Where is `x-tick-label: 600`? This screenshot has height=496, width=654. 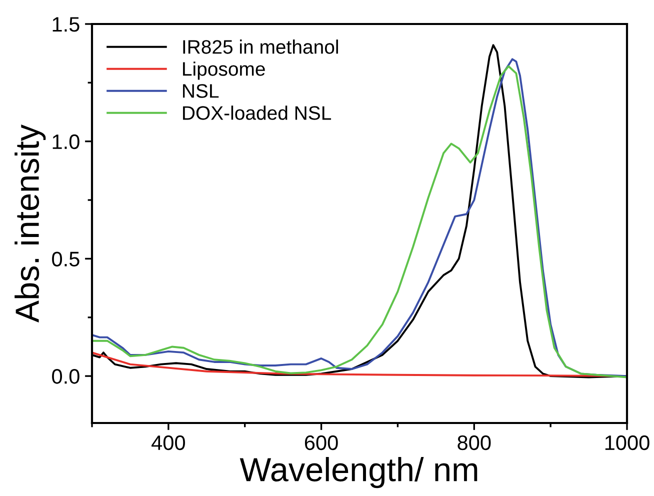
x-tick-label: 600 is located at coordinates (321, 442).